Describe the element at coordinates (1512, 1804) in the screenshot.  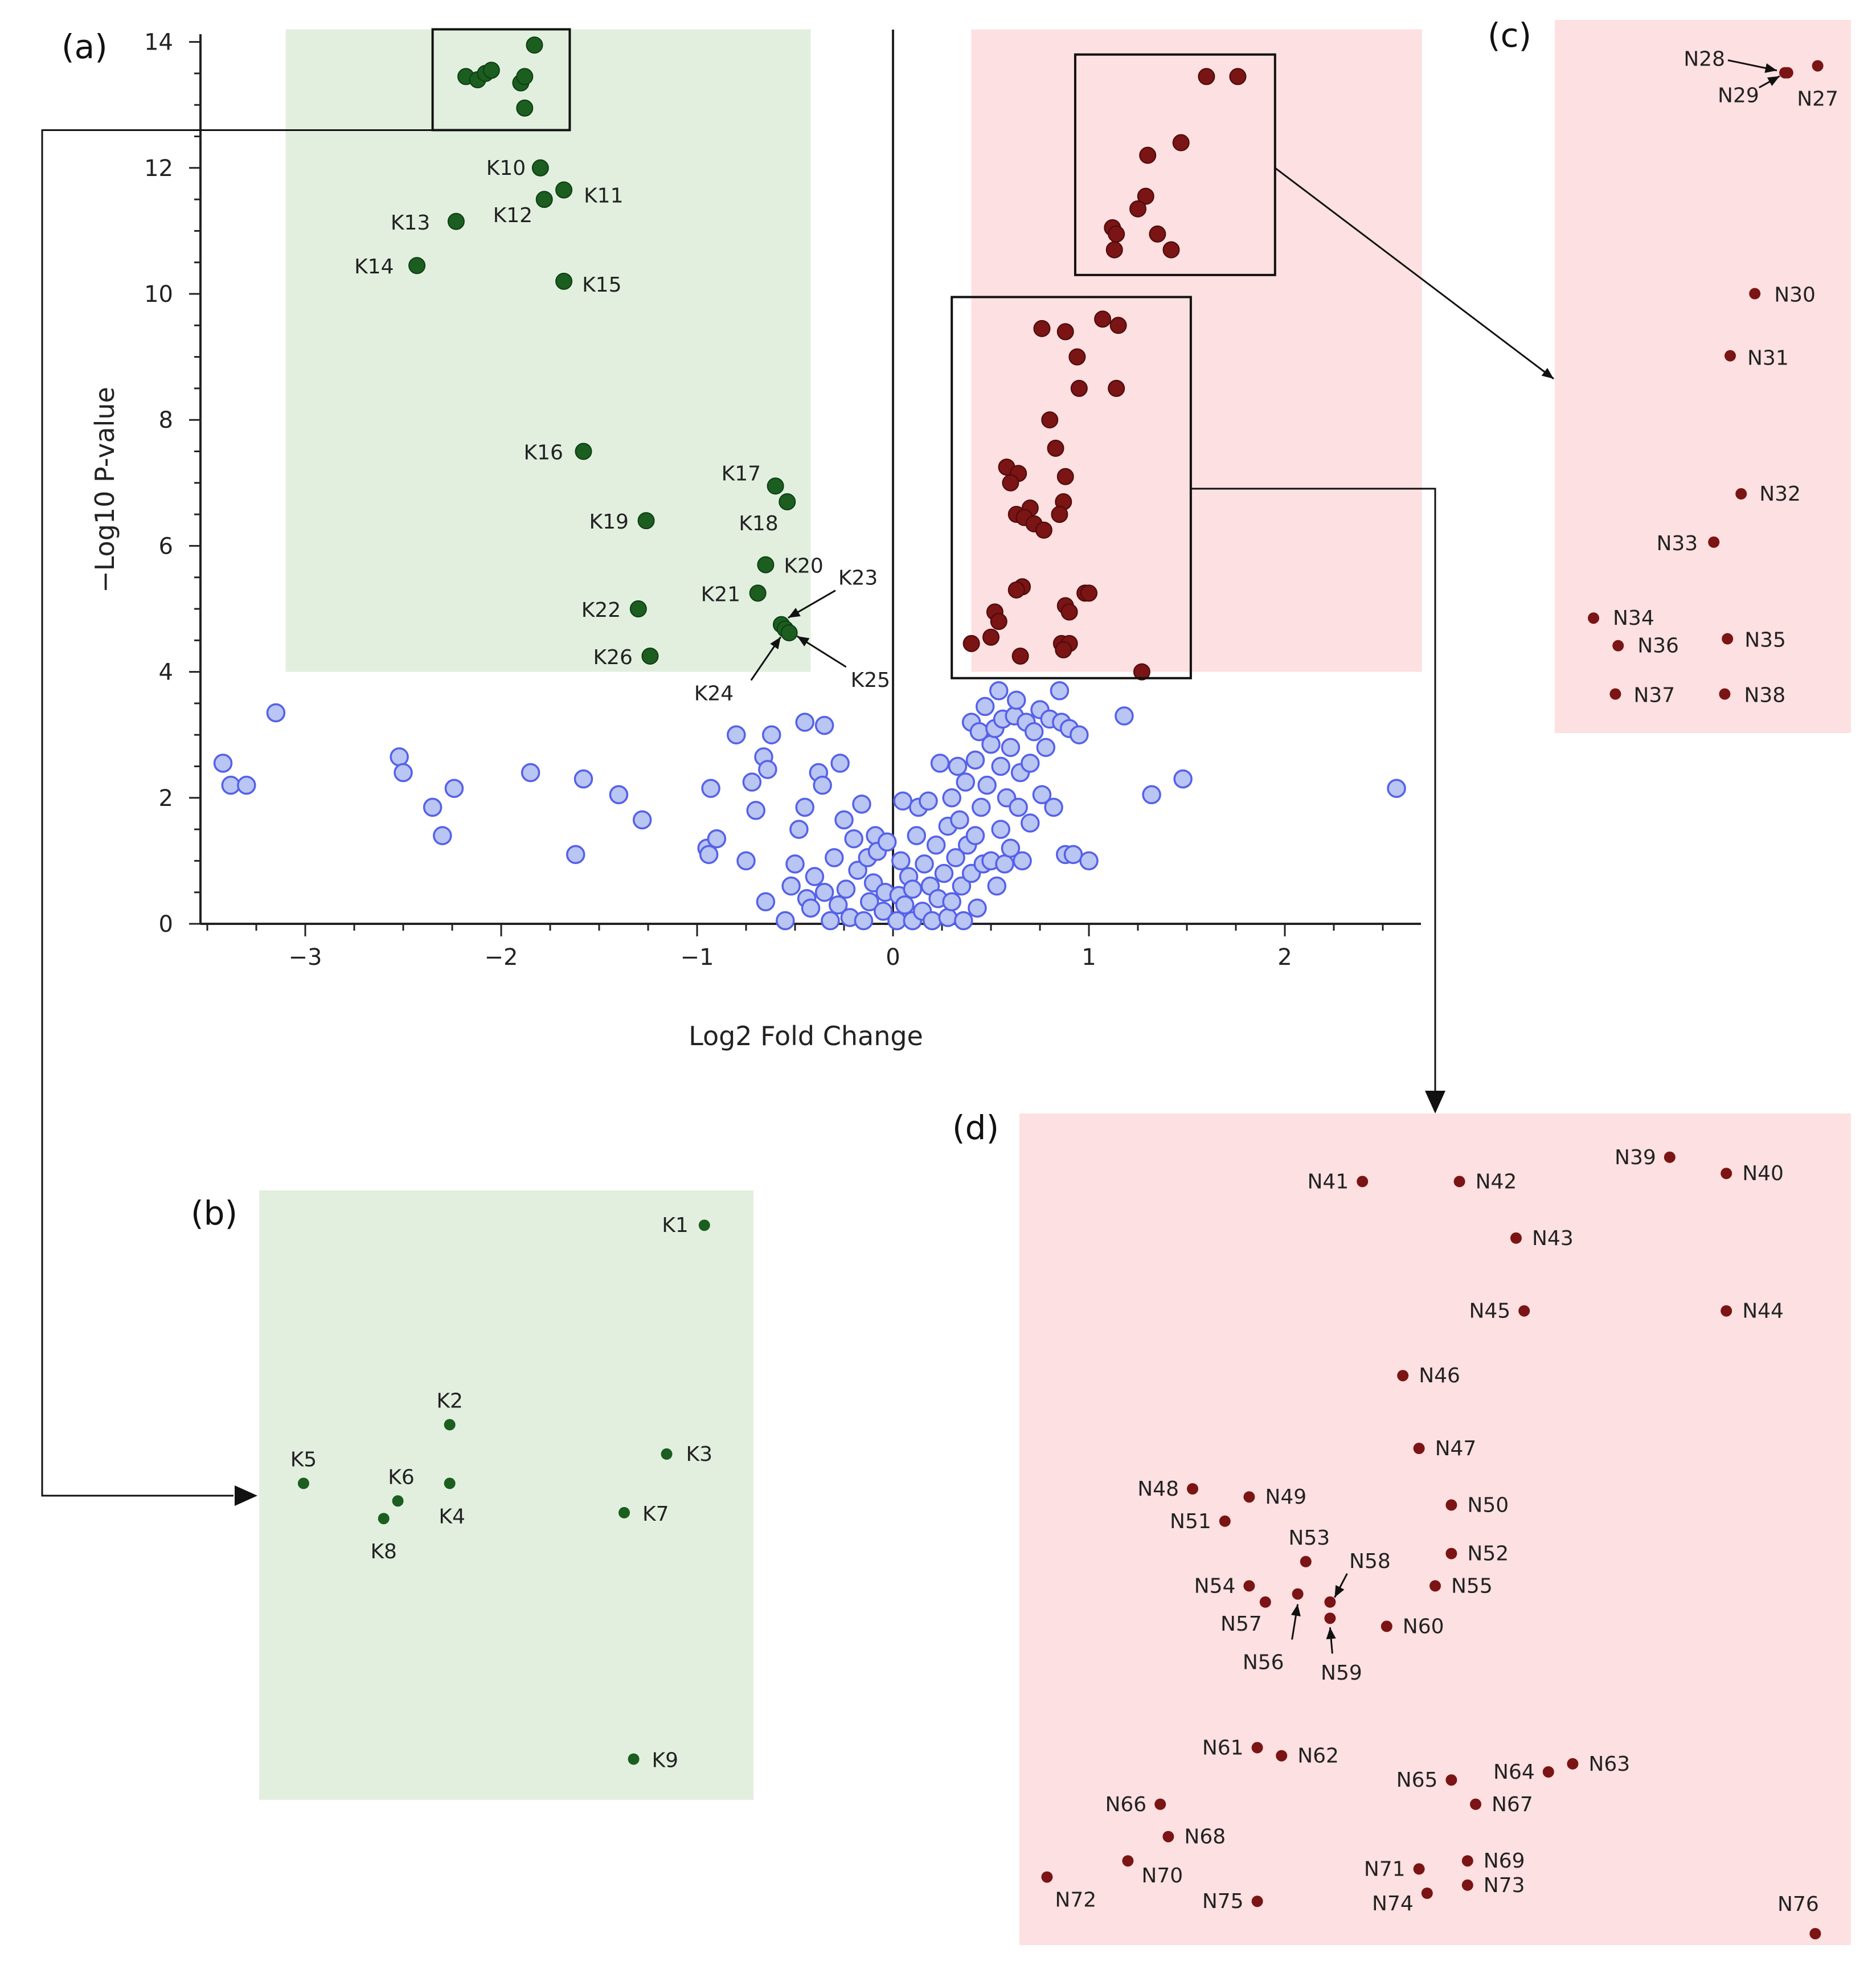
I see `inset-point-label: N67` at that location.